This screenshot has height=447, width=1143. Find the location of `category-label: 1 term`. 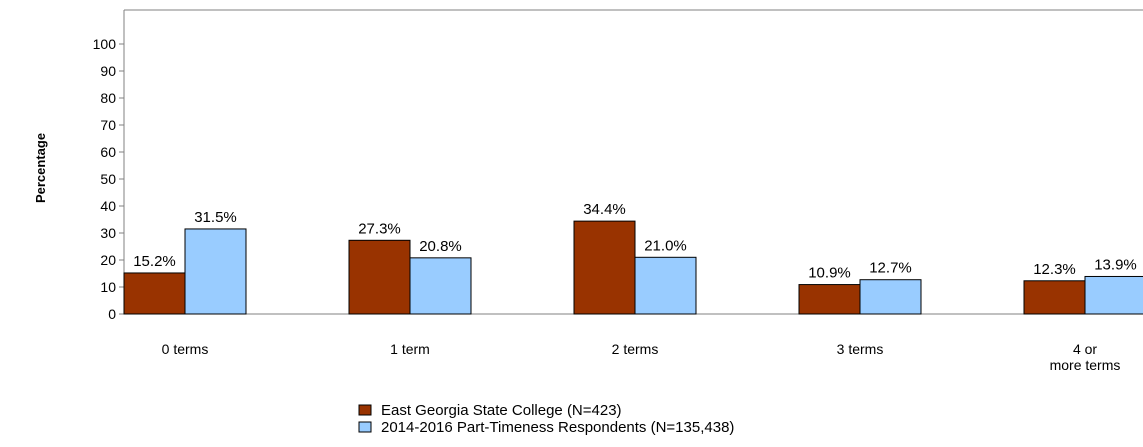

category-label: 1 term is located at coordinates (410, 349).